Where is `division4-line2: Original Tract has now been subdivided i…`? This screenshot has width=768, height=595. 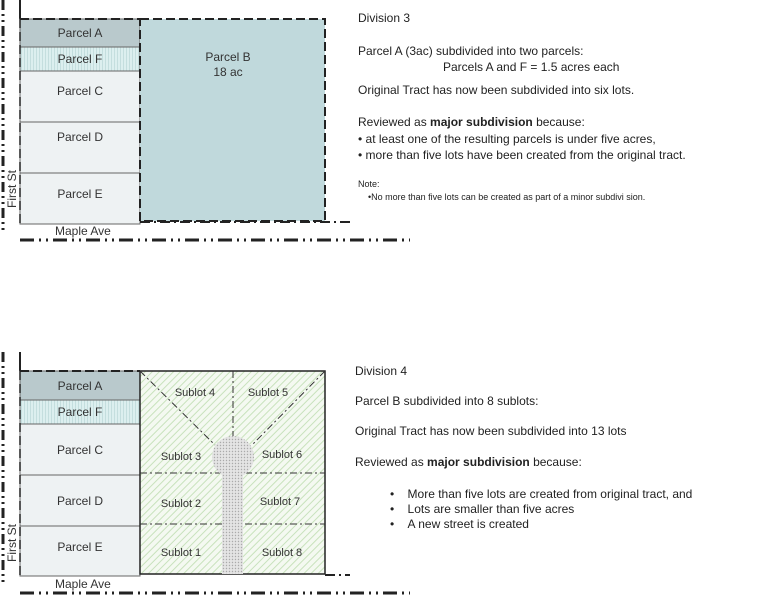 division4-line2: Original Tract has now been subdivided i… is located at coordinates (491, 431).